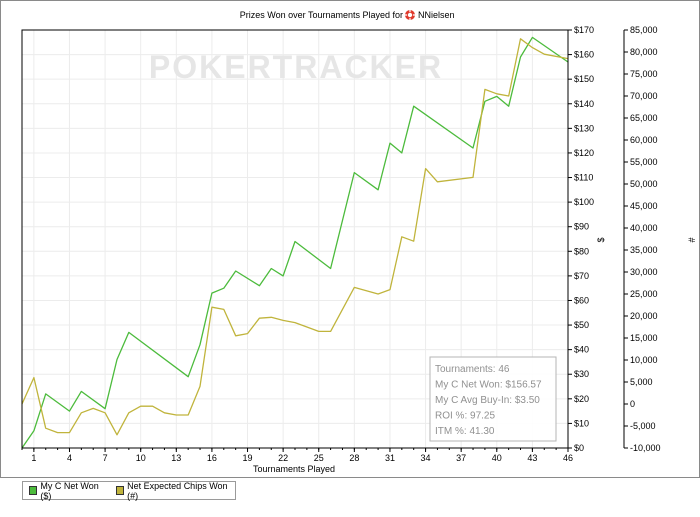 This screenshot has width=700, height=517. What do you see at coordinates (177, 490) in the screenshot?
I see `legend-label-expected-chips: Net Expected Chips Won (#)` at bounding box center [177, 490].